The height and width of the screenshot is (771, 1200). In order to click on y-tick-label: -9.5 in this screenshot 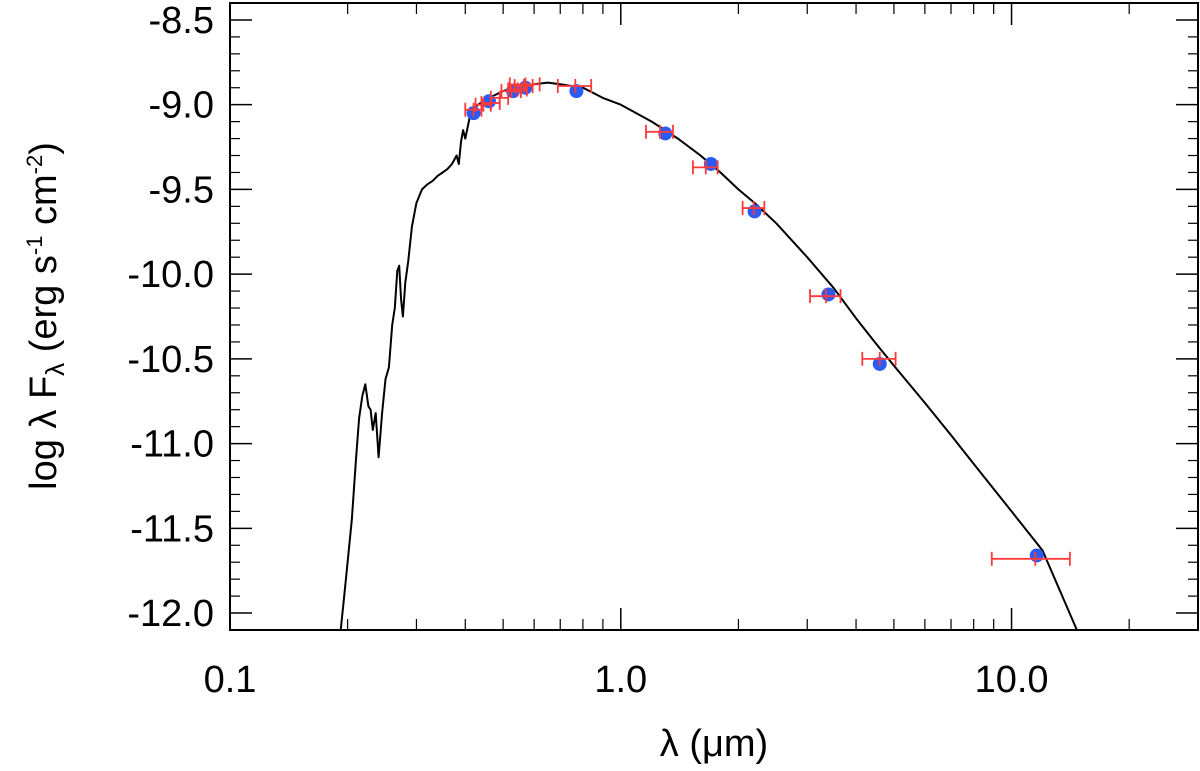, I will do `click(181, 190)`.